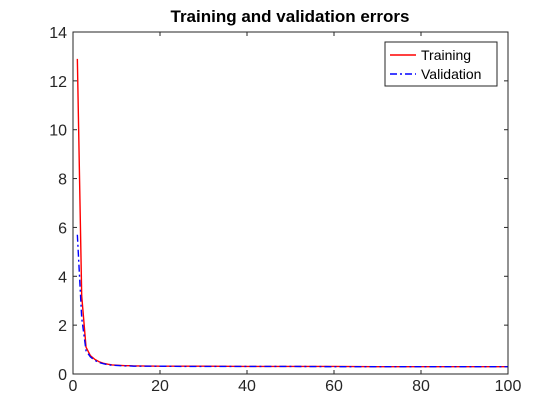  What do you see at coordinates (73, 386) in the screenshot?
I see `x-tick-label: 0` at bounding box center [73, 386].